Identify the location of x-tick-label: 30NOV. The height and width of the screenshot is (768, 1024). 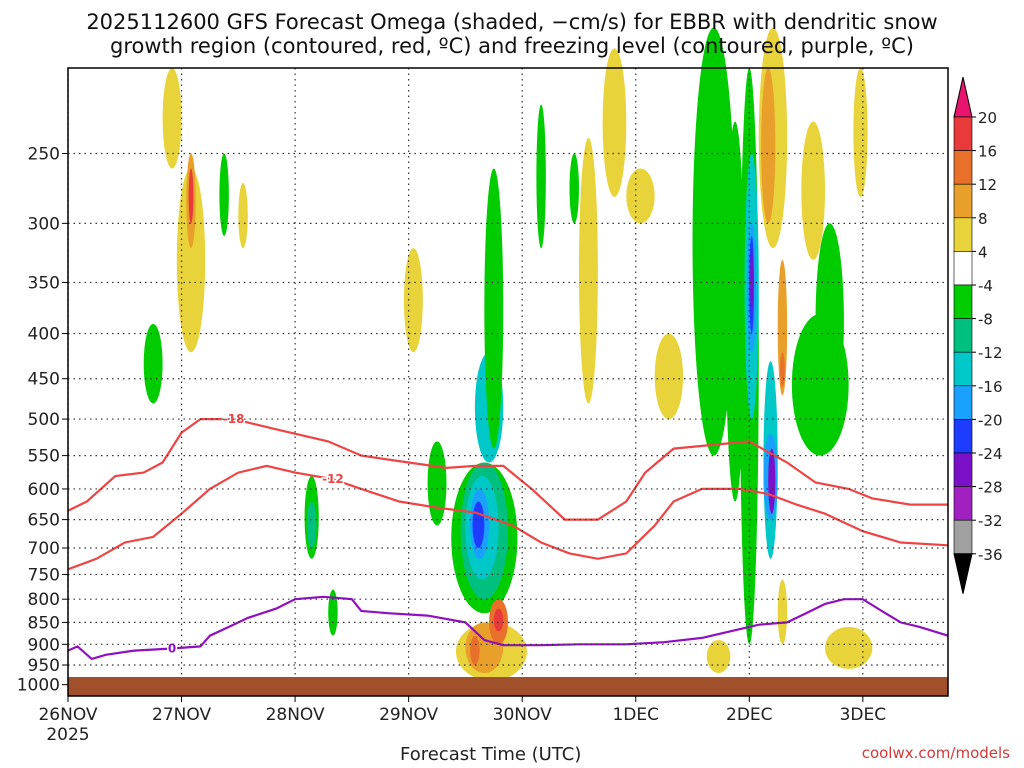
(522, 715).